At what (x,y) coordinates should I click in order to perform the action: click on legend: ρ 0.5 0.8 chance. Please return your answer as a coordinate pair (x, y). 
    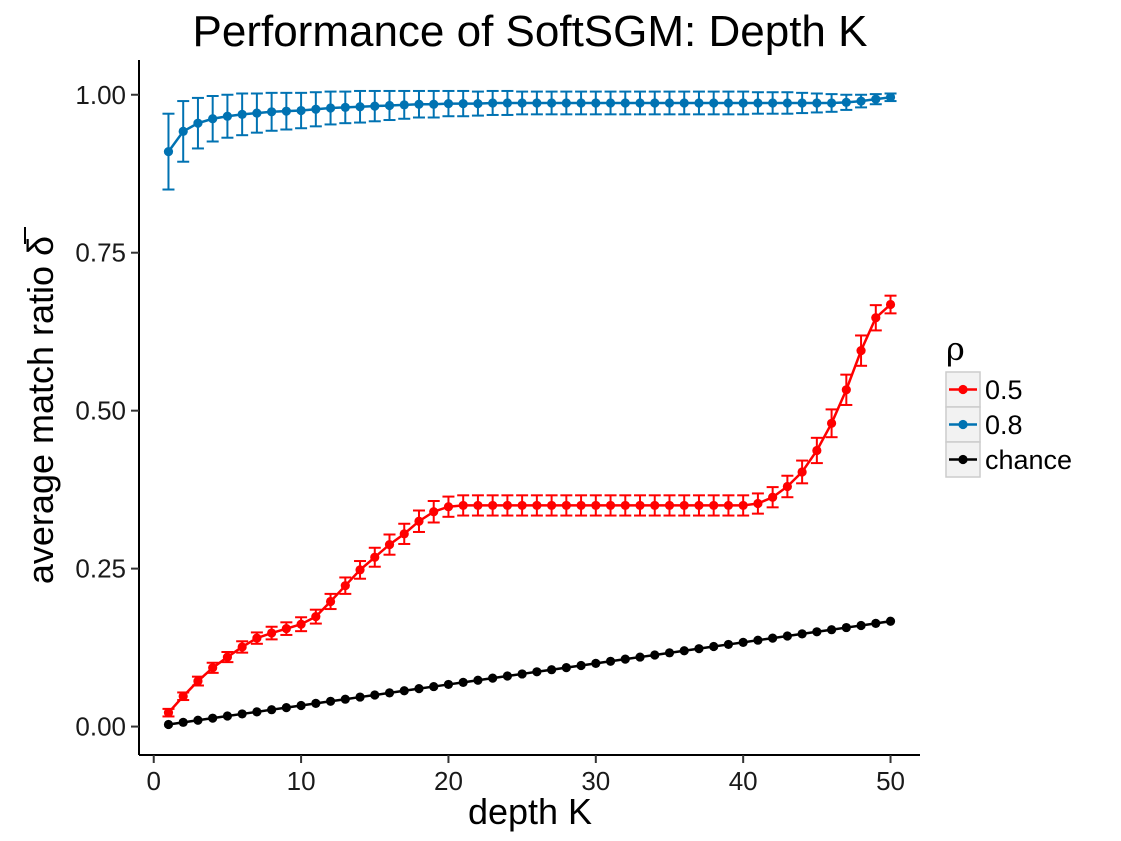
    Looking at the image, I should click on (1008, 404).